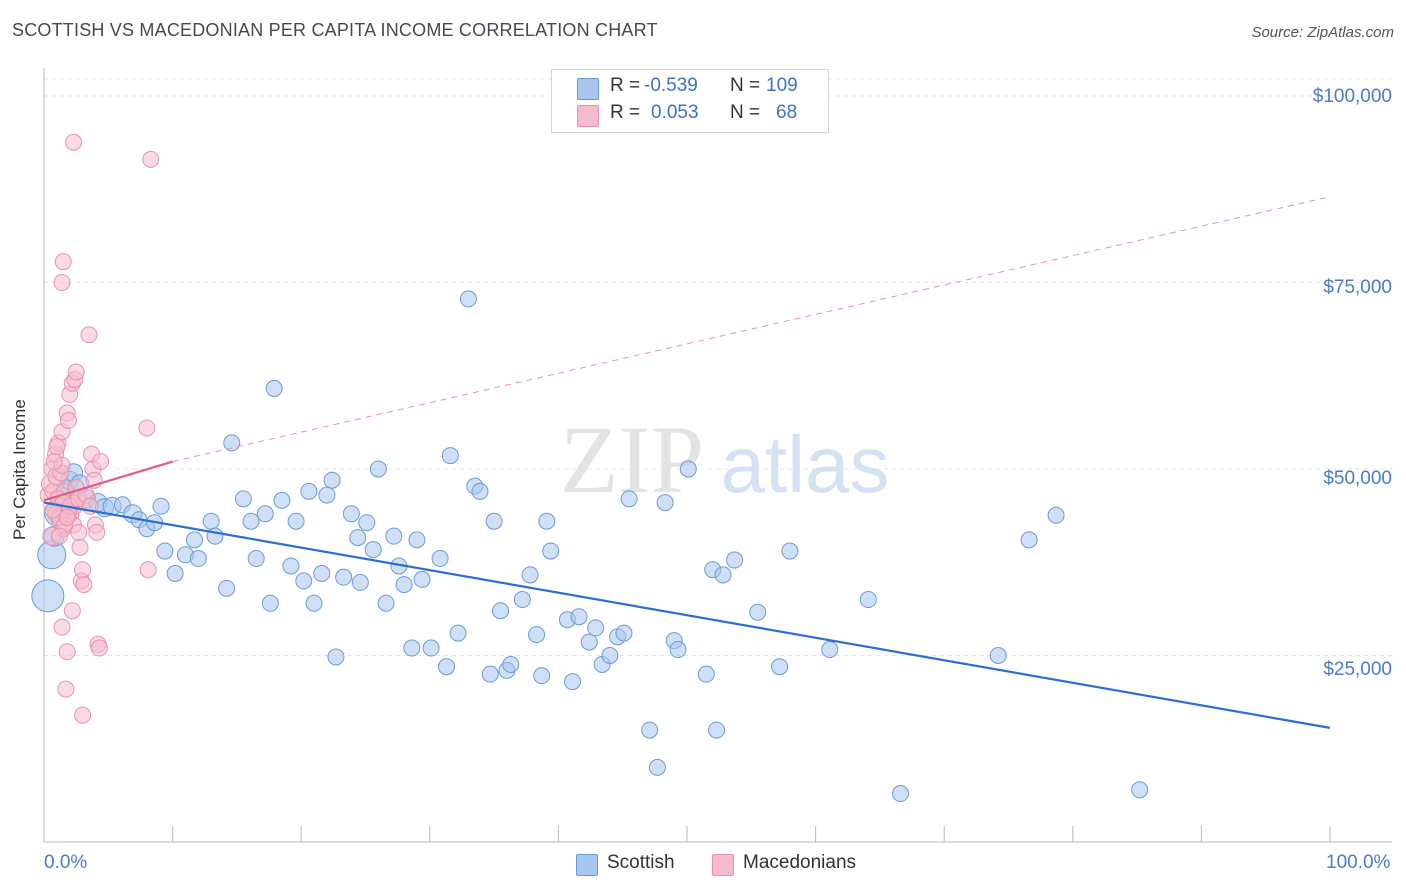  Describe the element at coordinates (1357, 478) in the screenshot. I see `y-tick-label: $50,000` at that location.